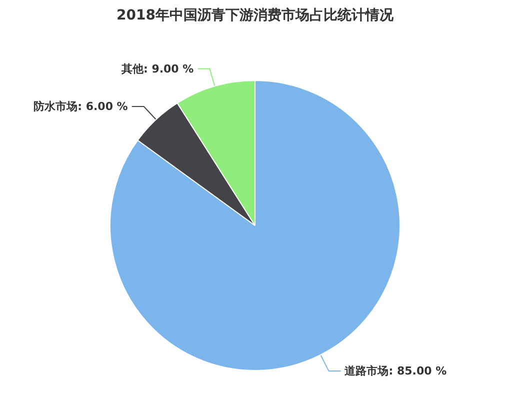 This screenshot has width=509, height=419. Describe the element at coordinates (255, 15) in the screenshot. I see `chart-title: 2018年中国沥青下游消费市场占比统计情况` at that location.